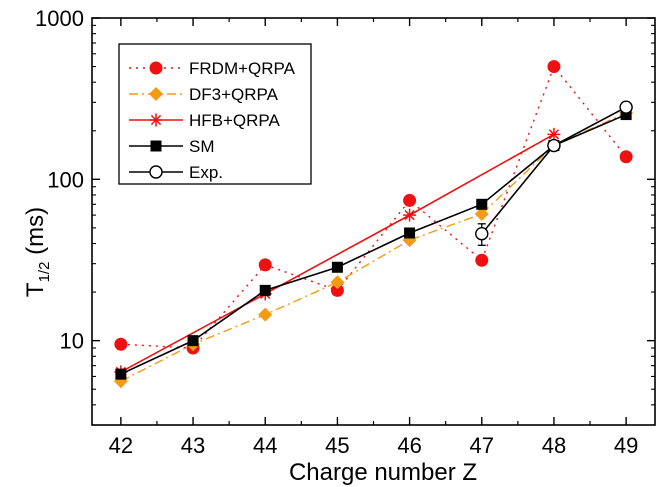 This screenshot has width=672, height=487. What do you see at coordinates (193, 445) in the screenshot?
I see `x-tick-label: 43` at bounding box center [193, 445].